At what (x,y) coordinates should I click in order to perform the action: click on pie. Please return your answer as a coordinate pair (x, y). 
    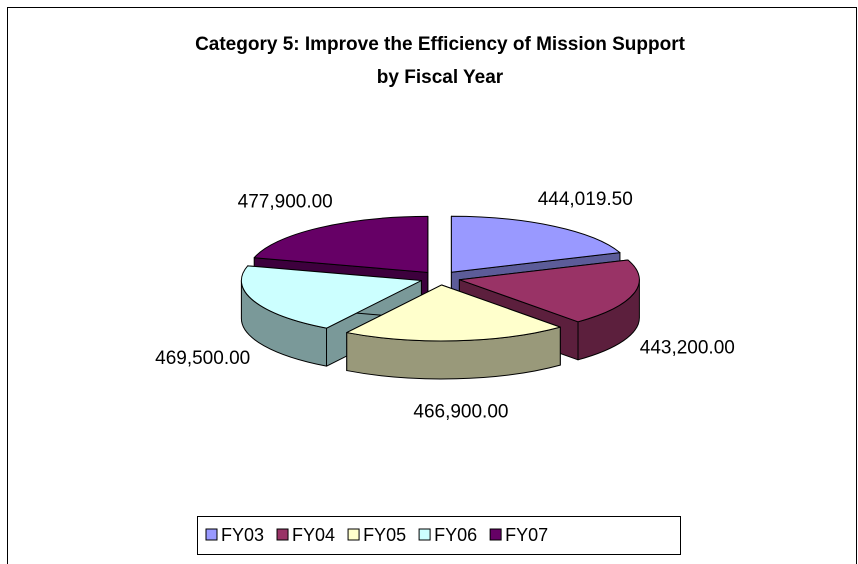
    Looking at the image, I should click on (440, 297).